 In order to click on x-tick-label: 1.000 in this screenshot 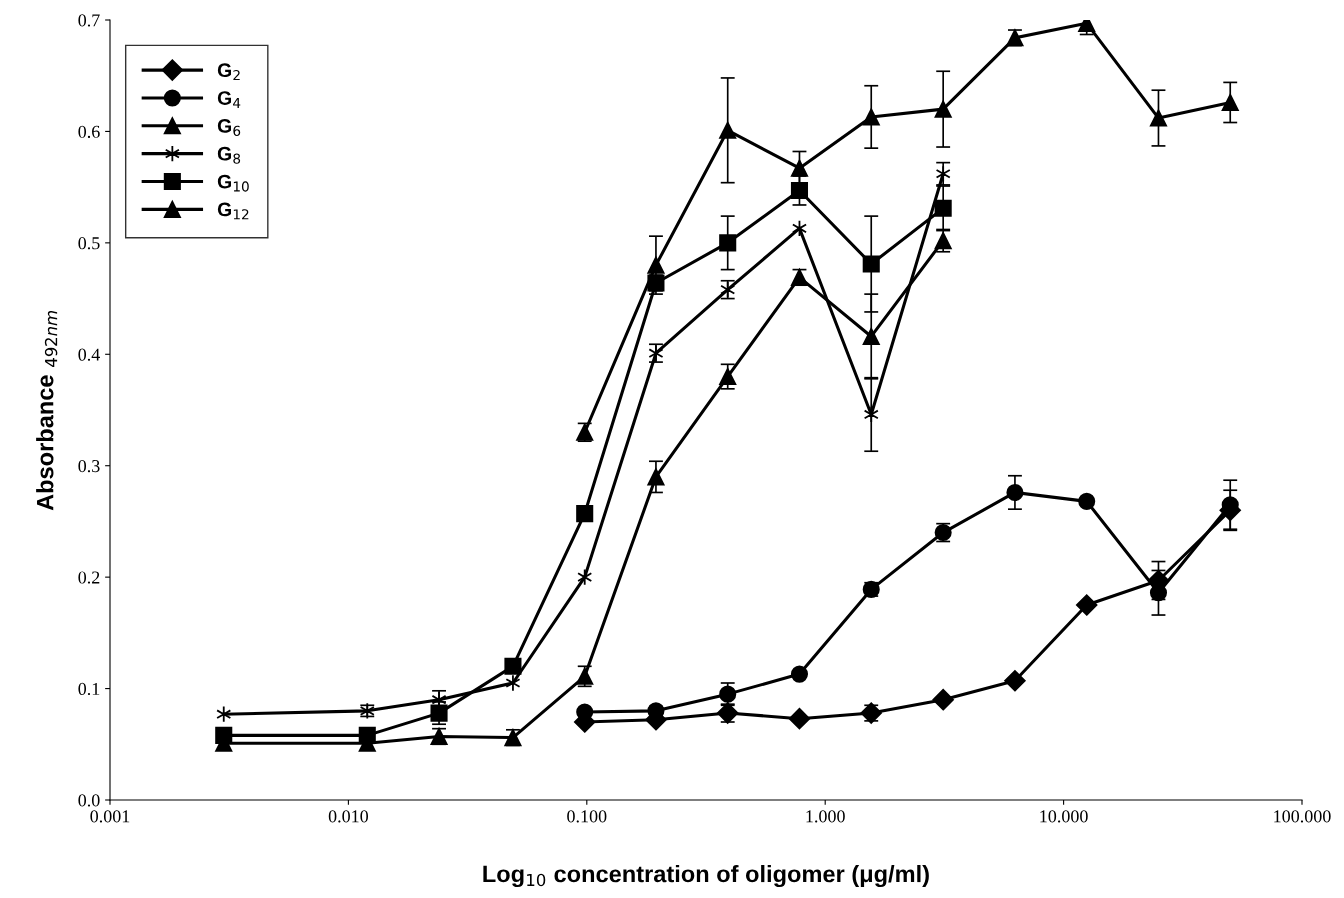, I will do `click(825, 816)`.